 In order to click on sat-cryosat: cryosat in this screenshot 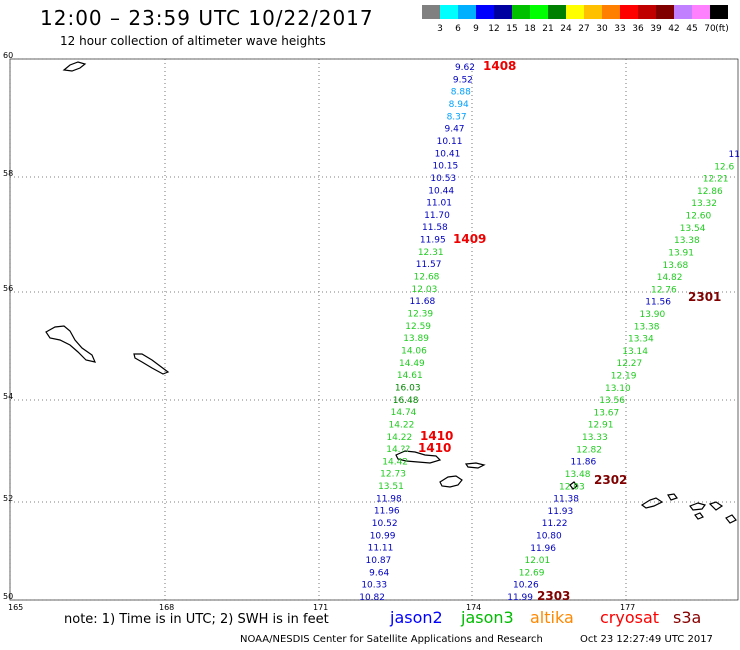, I will do `click(630, 617)`.